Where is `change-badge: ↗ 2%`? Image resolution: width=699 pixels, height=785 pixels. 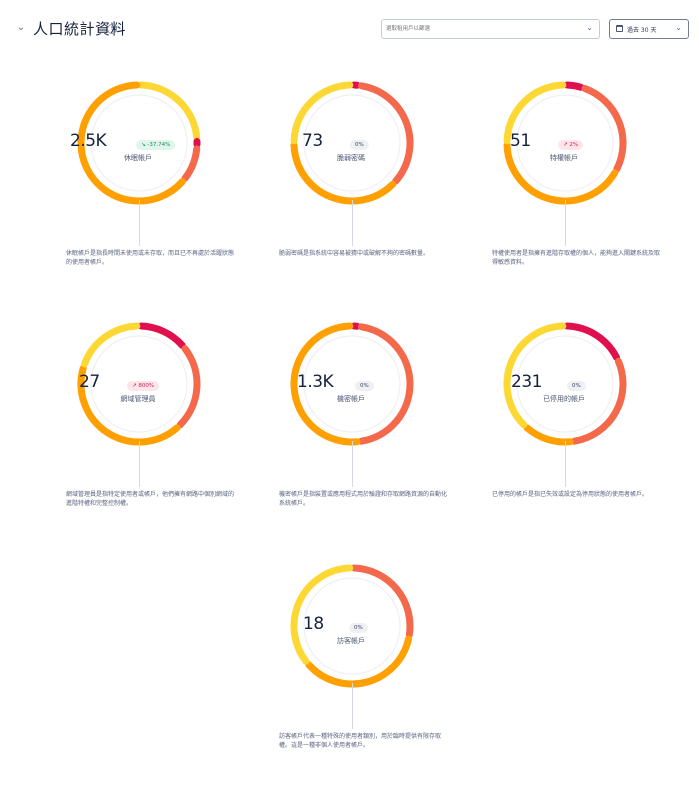 change-badge: ↗ 2% is located at coordinates (570, 145).